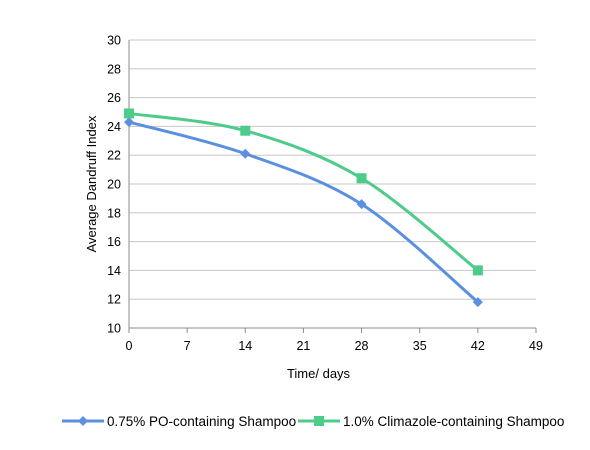 The height and width of the screenshot is (450, 590). Describe the element at coordinates (478, 346) in the screenshot. I see `x-tick-label: 42` at that location.